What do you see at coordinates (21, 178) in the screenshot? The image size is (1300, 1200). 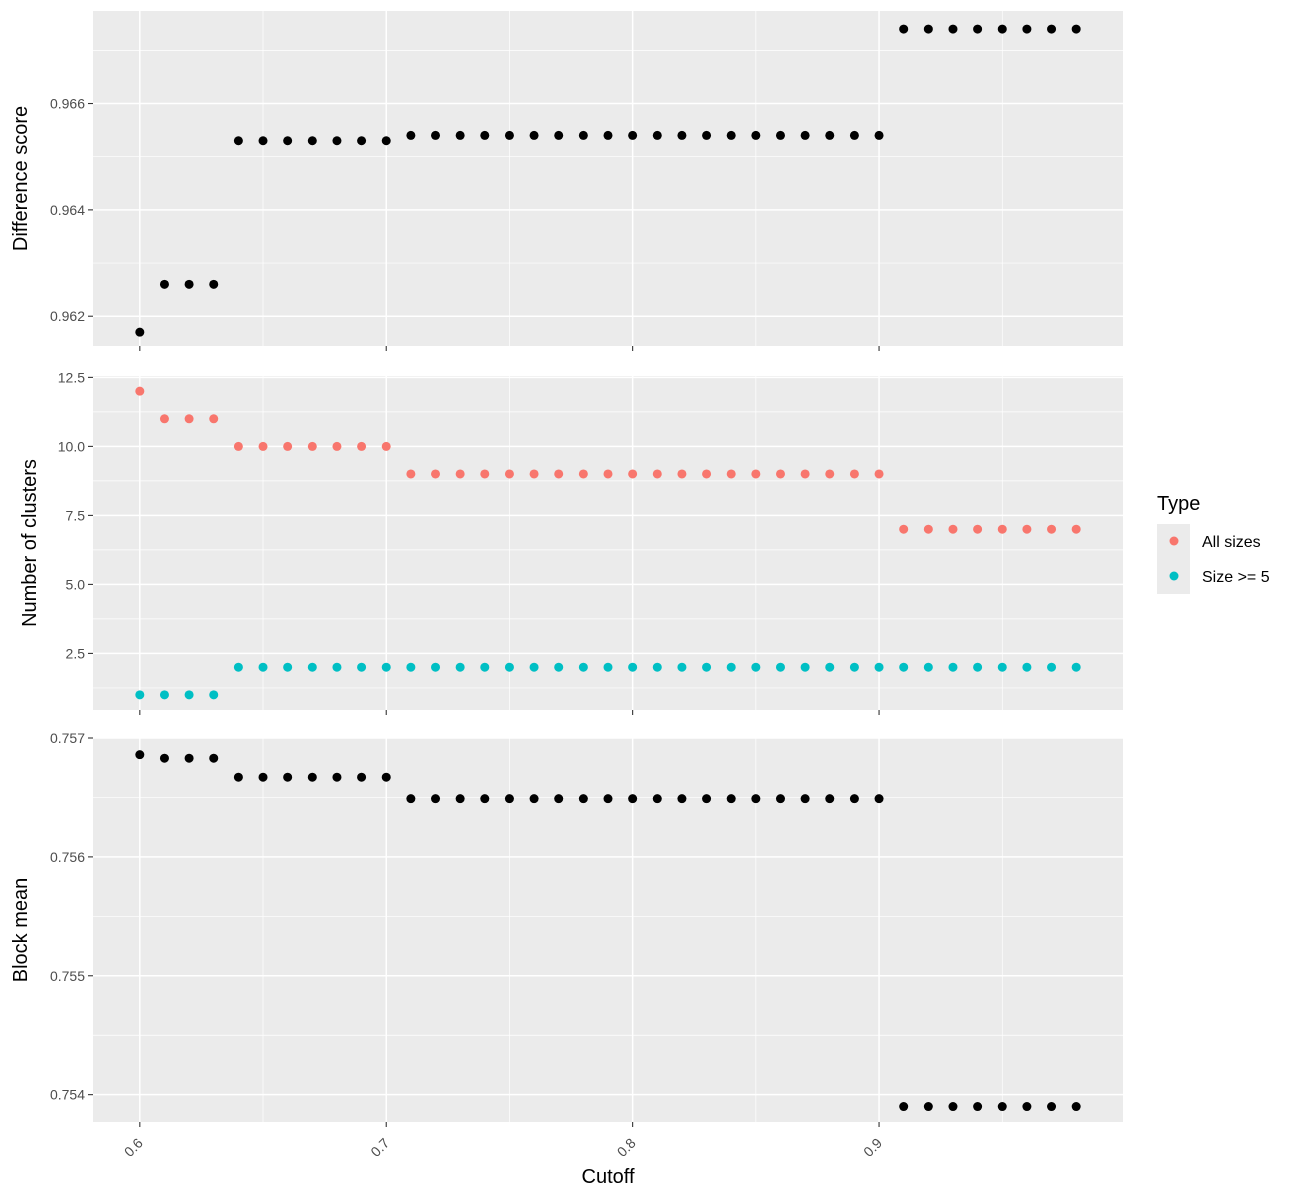 I see `y-axis-title: Difference score` at bounding box center [21, 178].